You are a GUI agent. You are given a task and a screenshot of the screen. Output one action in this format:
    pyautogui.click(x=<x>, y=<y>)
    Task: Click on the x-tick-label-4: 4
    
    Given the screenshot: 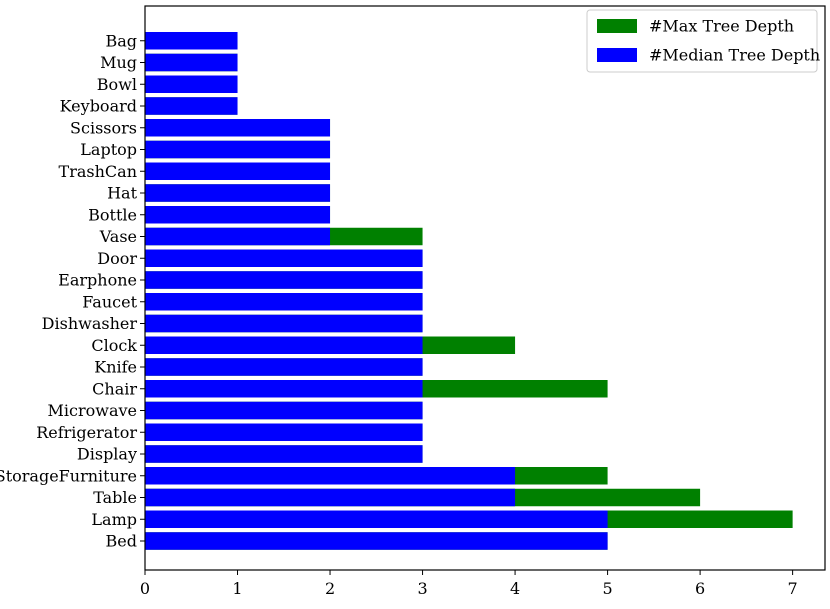 What is the action you would take?
    pyautogui.click(x=515, y=588)
    